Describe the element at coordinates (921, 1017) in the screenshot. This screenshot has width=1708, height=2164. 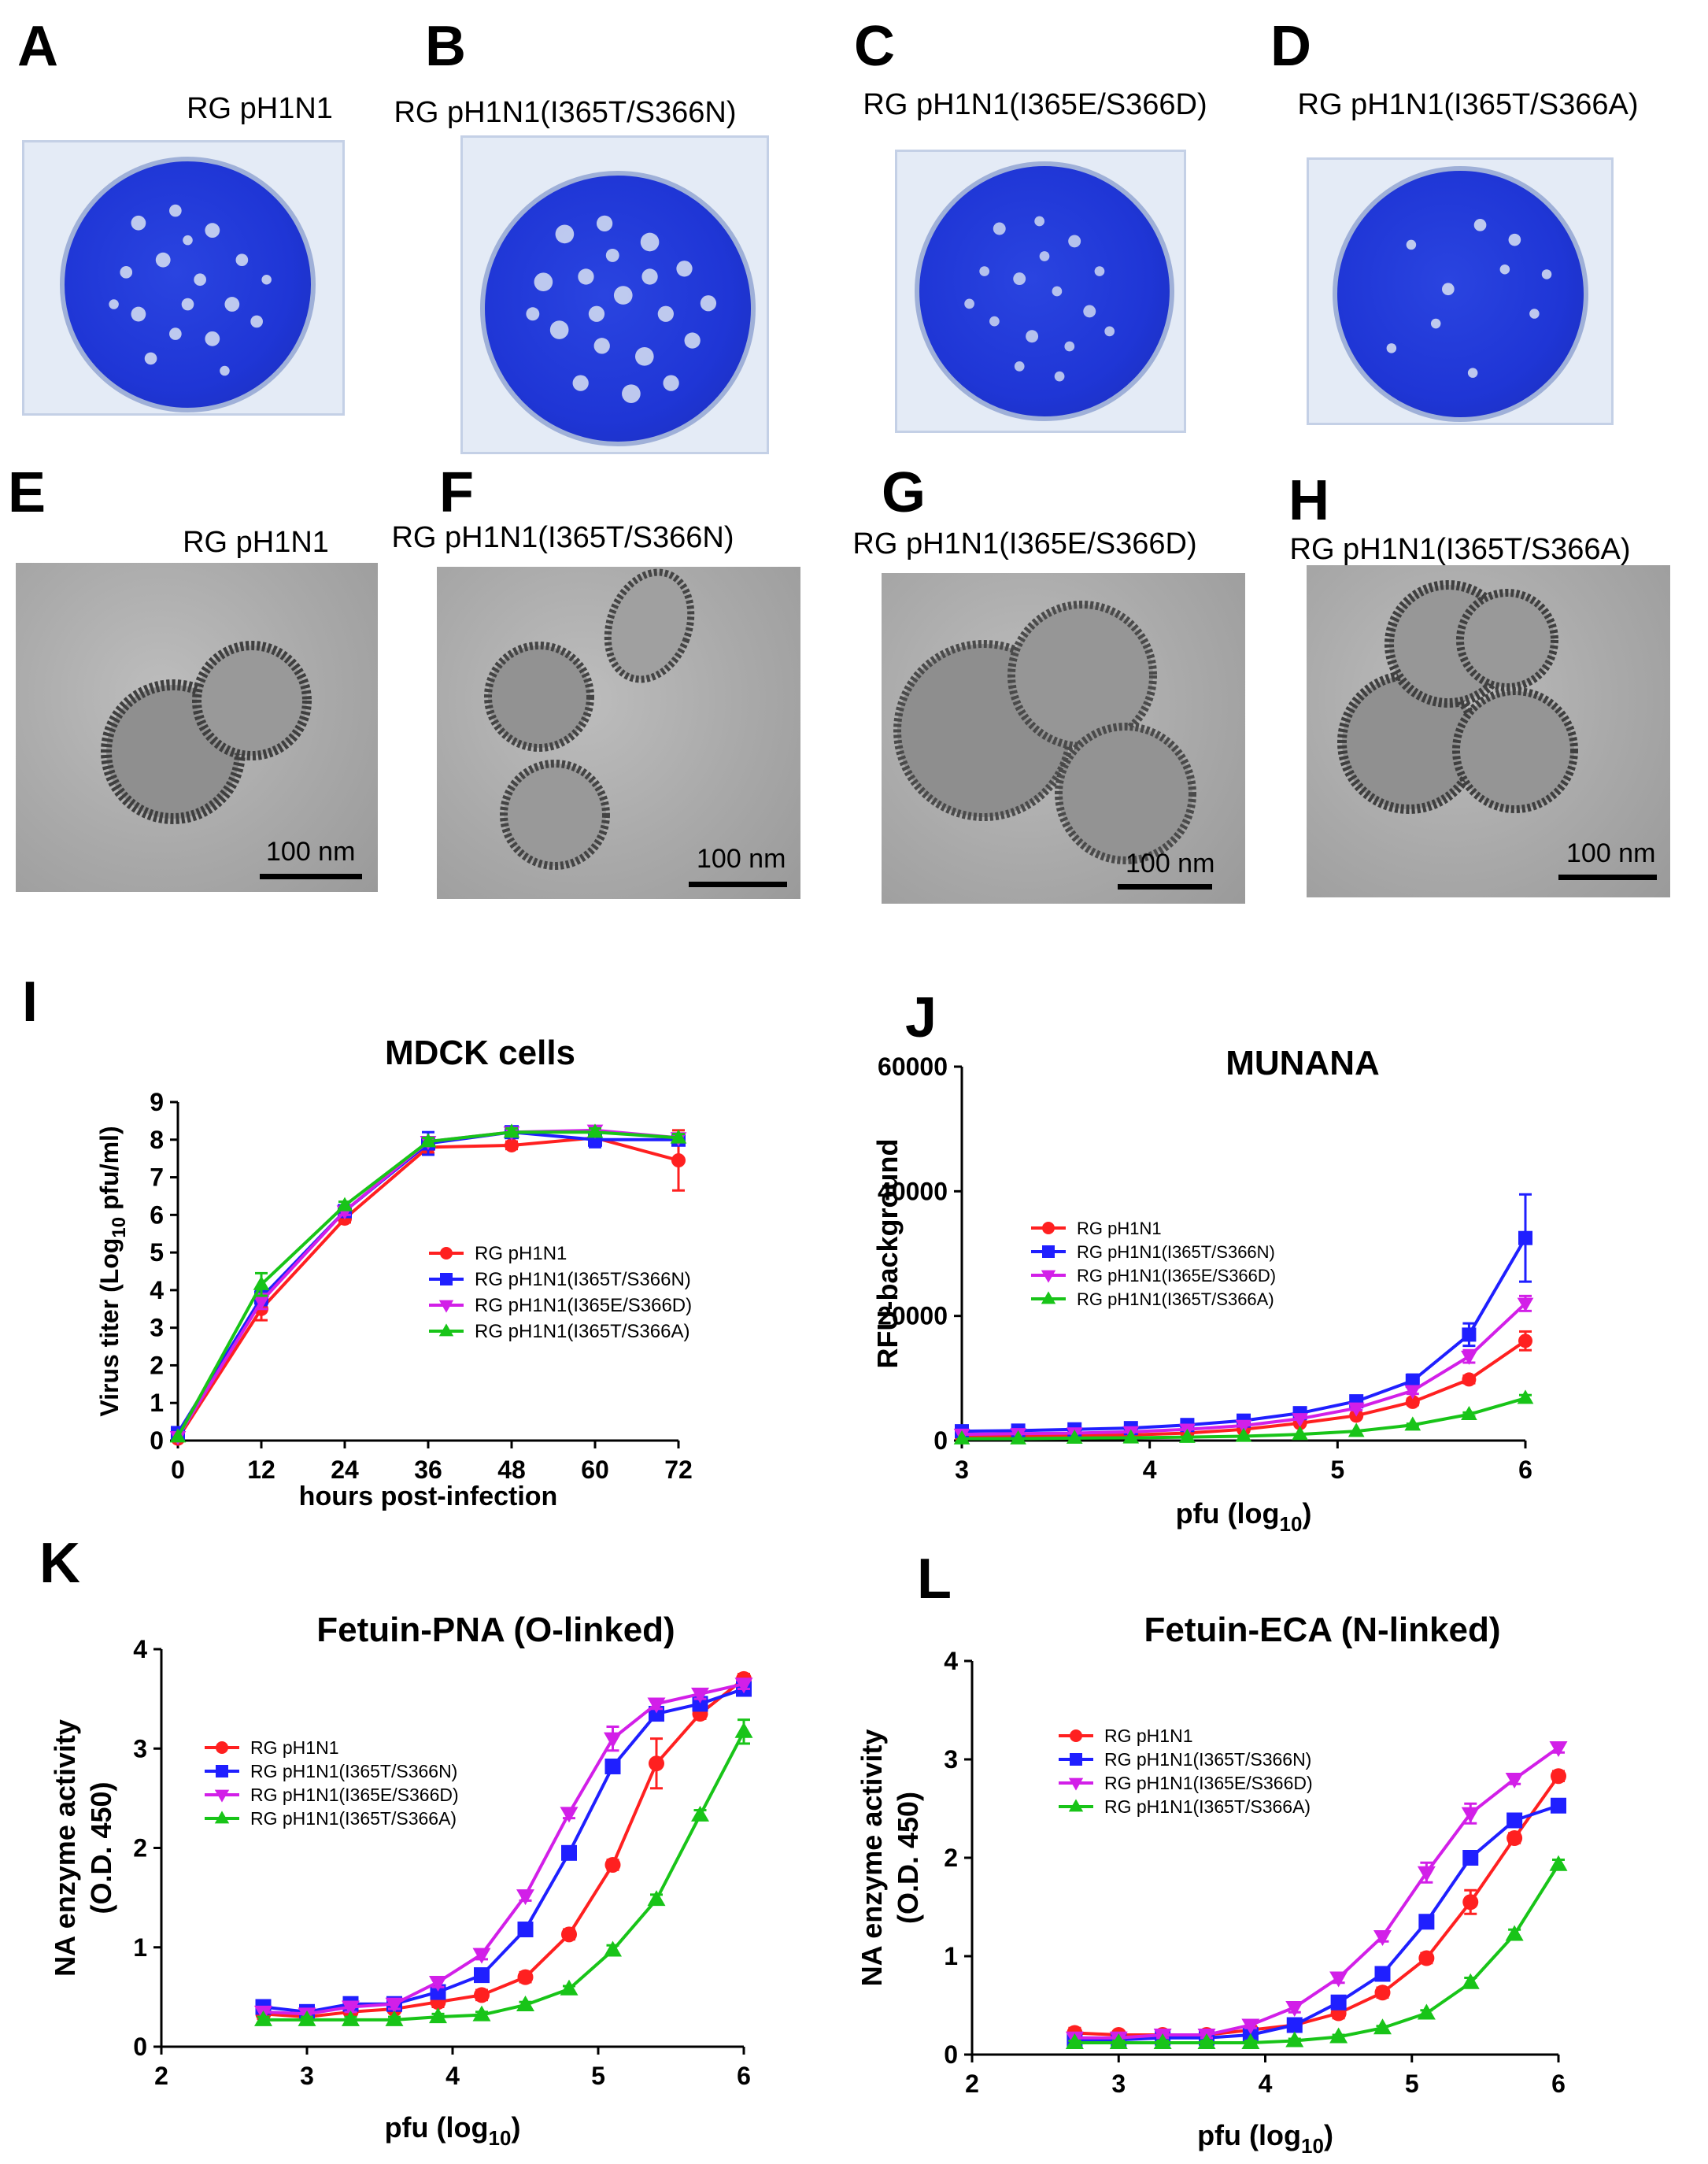
I see `panel-label-j: J` at that location.